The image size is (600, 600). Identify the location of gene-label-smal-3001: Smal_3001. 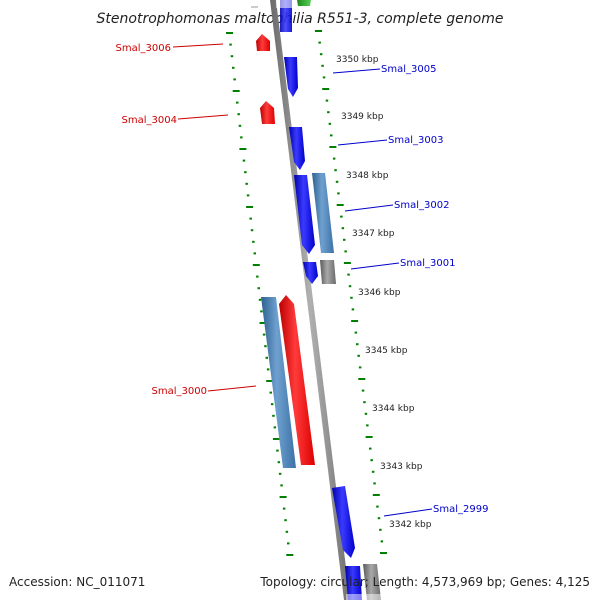
(427, 263).